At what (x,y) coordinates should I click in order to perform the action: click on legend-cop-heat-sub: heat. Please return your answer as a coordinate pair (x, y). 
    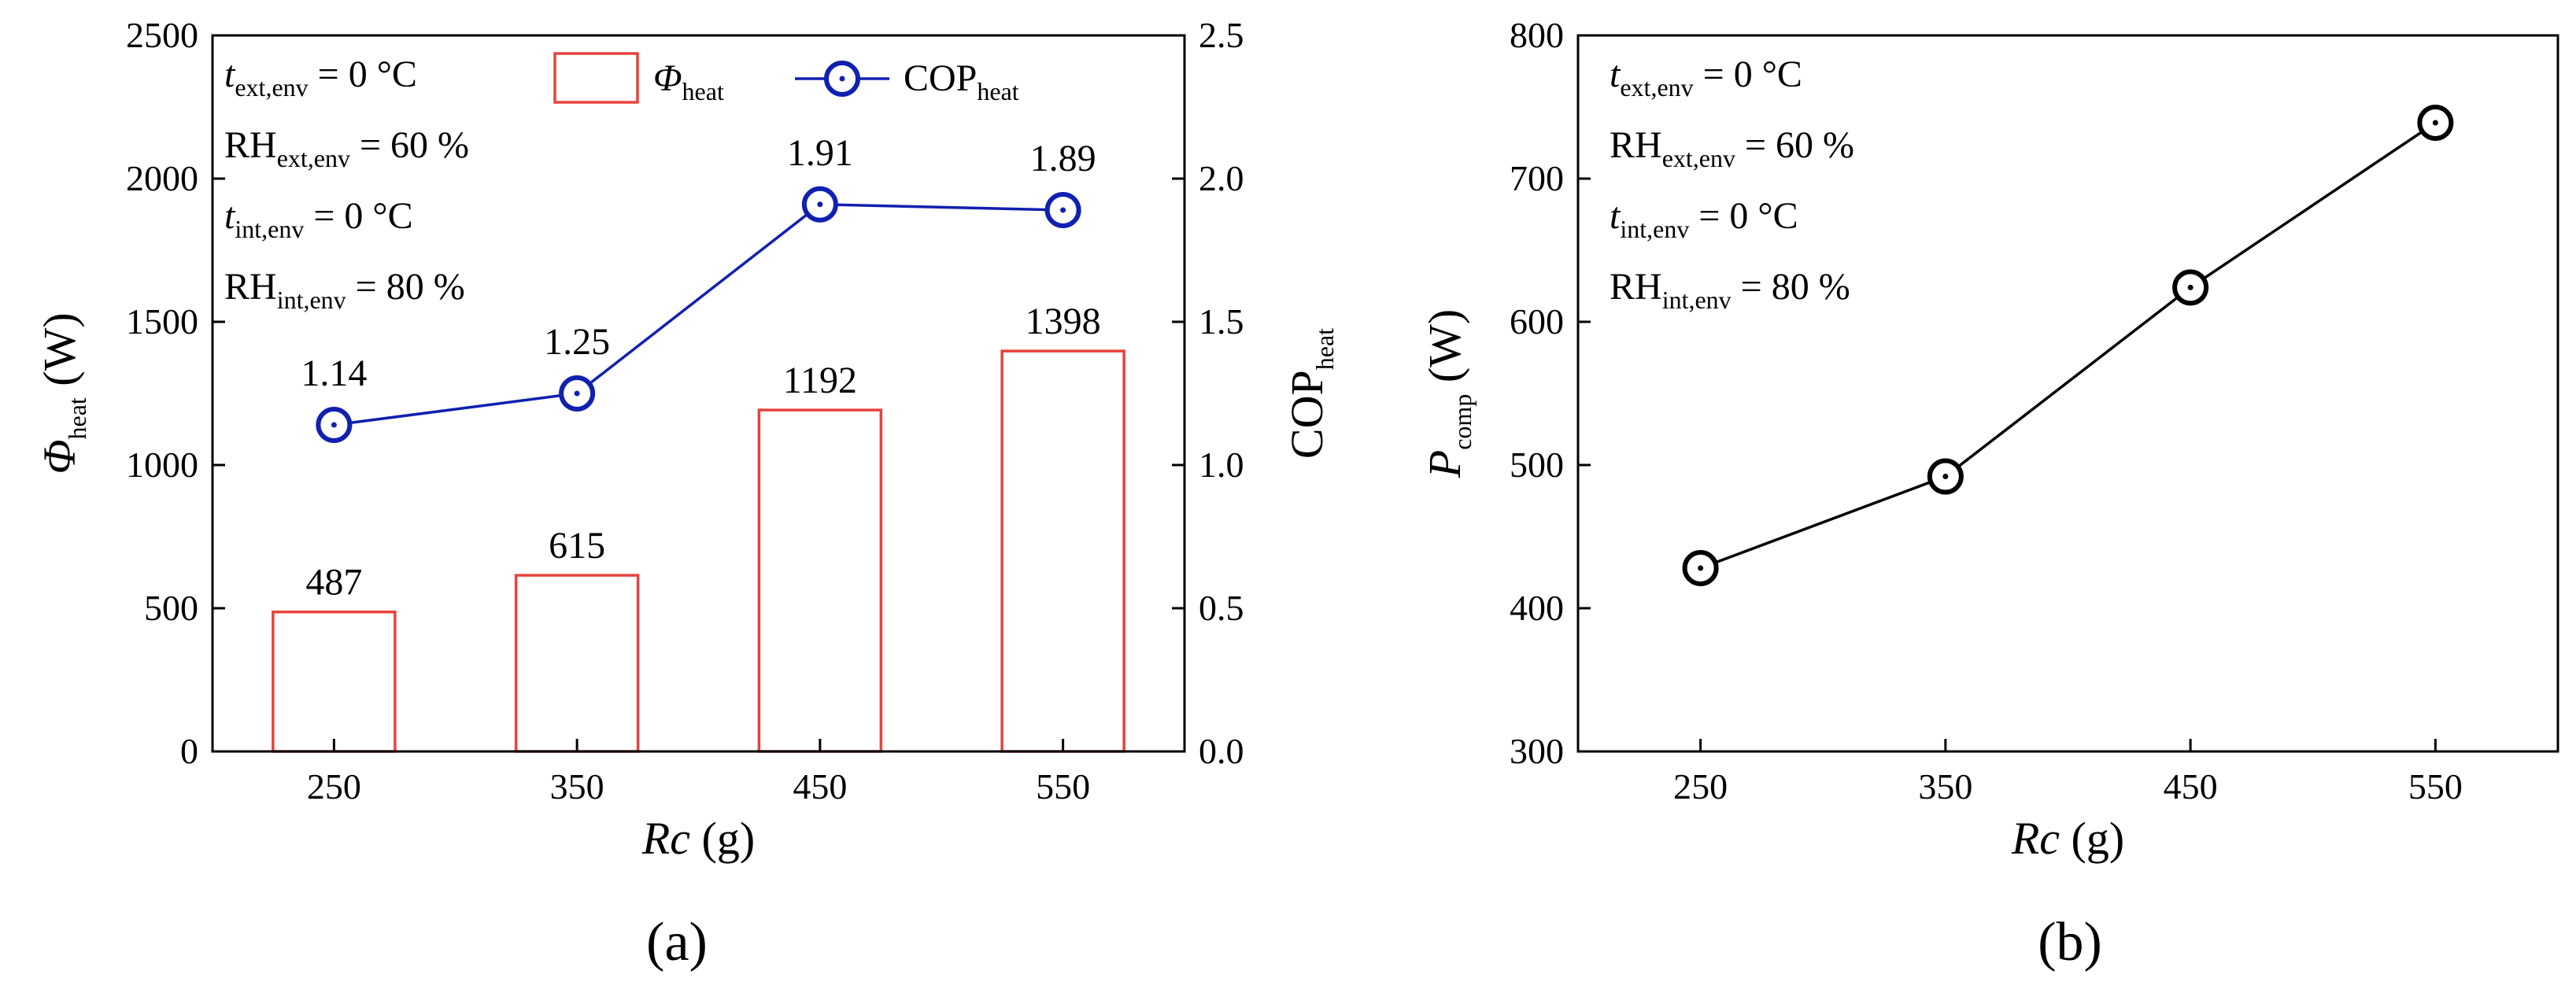
    Looking at the image, I should click on (997, 91).